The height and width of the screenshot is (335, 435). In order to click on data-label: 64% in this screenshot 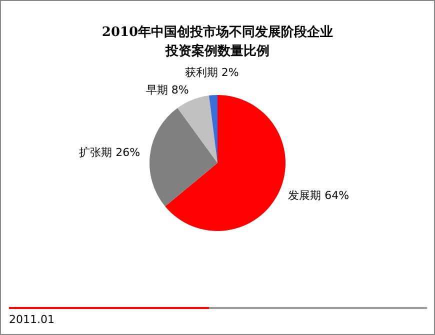, I will do `click(337, 195)`.